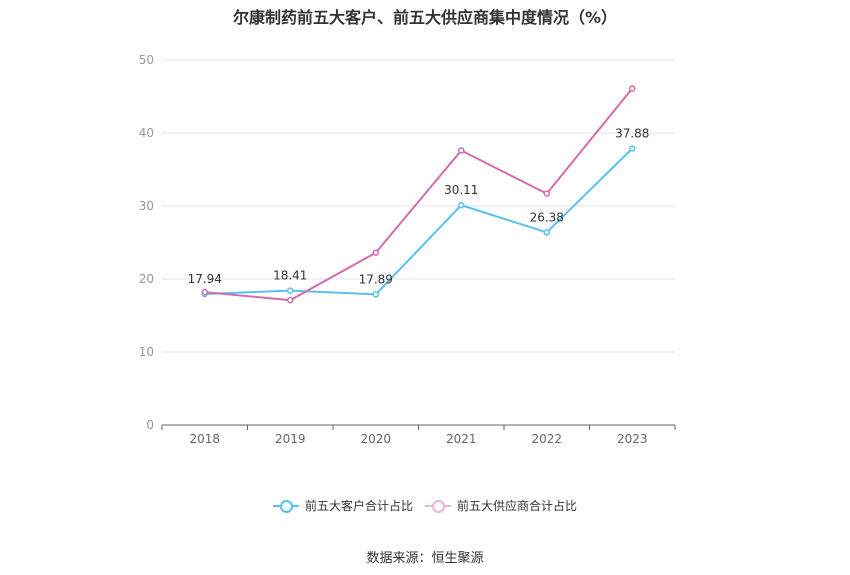  I want to click on y-tick-label: 20, so click(146, 279).